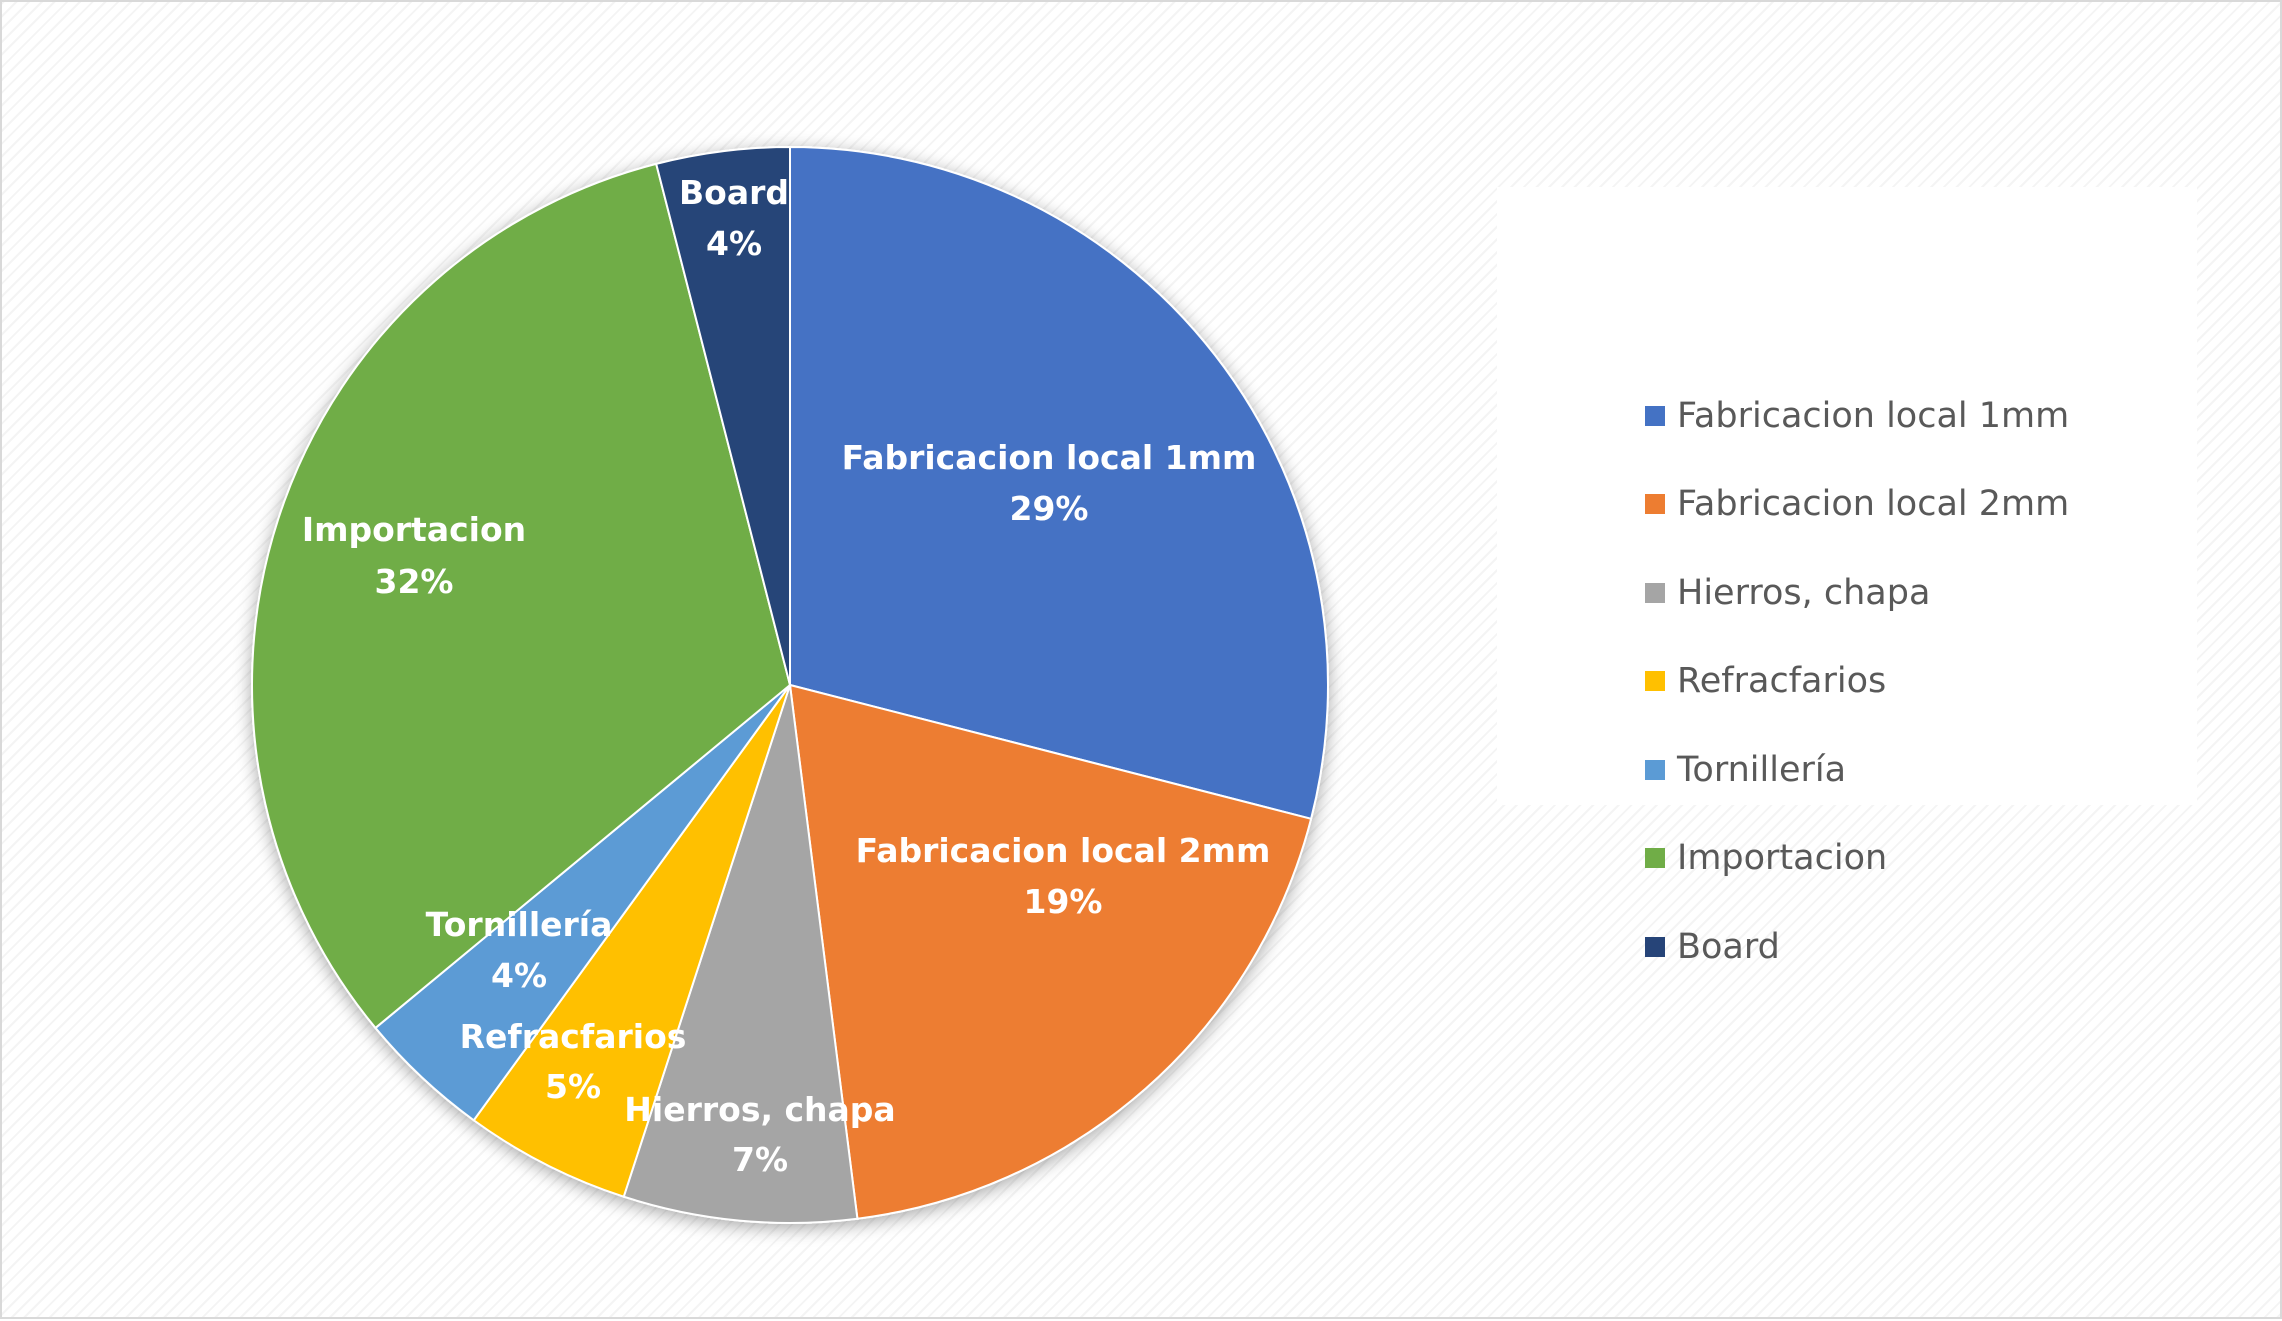 The width and height of the screenshot is (2282, 1321). I want to click on legend-label: Refracfarios, so click(1782, 681).